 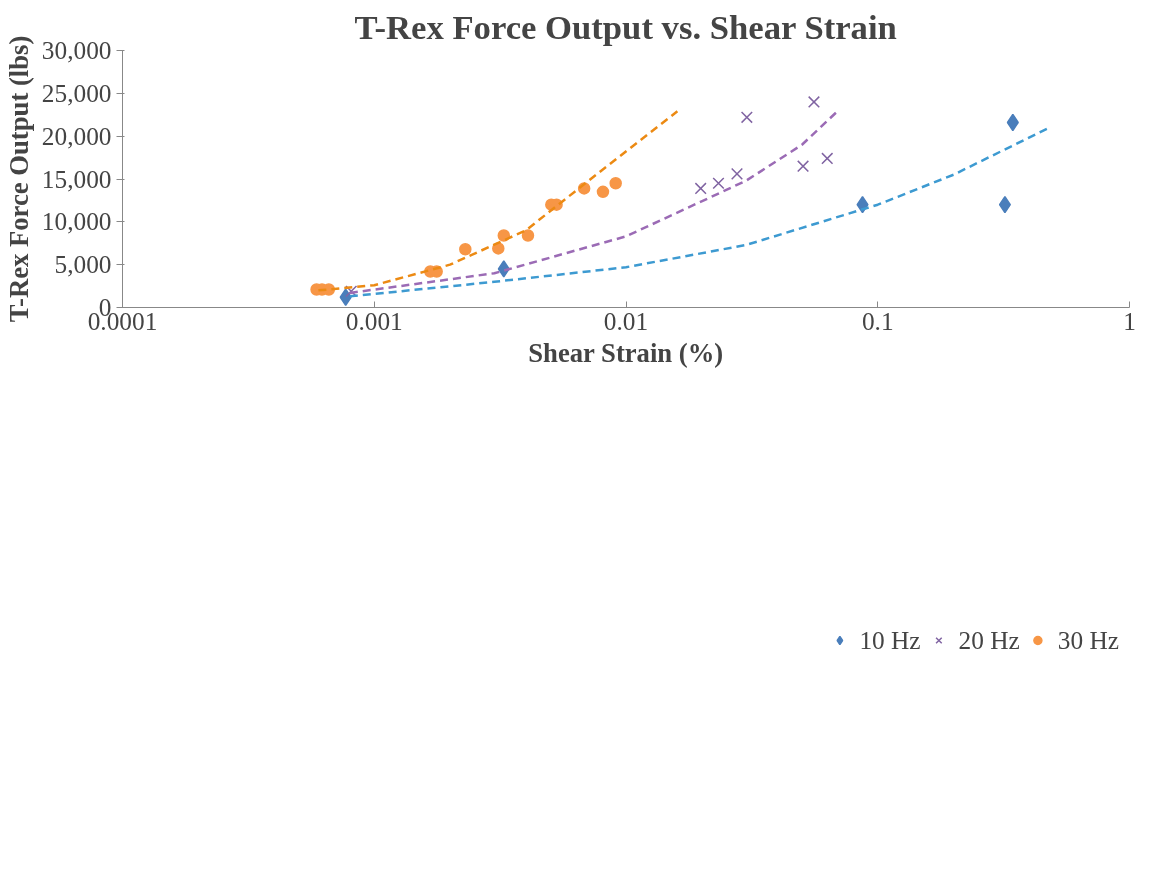 I want to click on y-axis-title: T-Rex Force Output (lbs), so click(x=18, y=179).